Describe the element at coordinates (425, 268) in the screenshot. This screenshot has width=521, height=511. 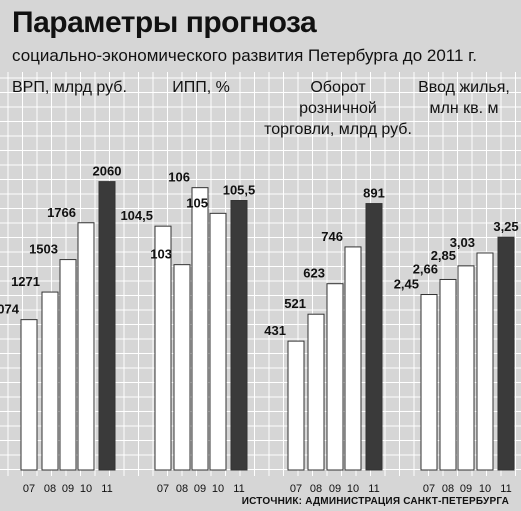
I see `value-label: 2,66` at that location.